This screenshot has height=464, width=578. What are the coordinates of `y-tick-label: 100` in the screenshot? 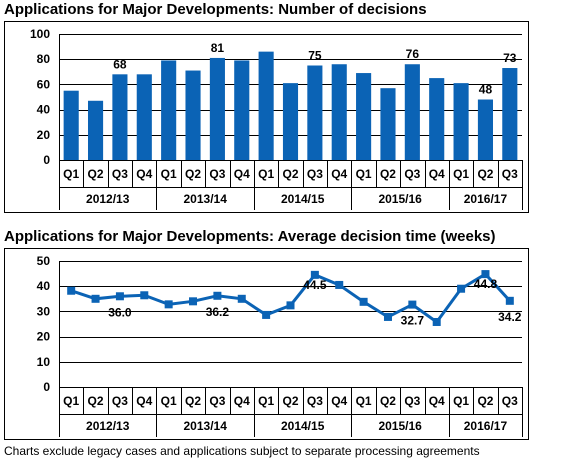 It's located at (40, 34).